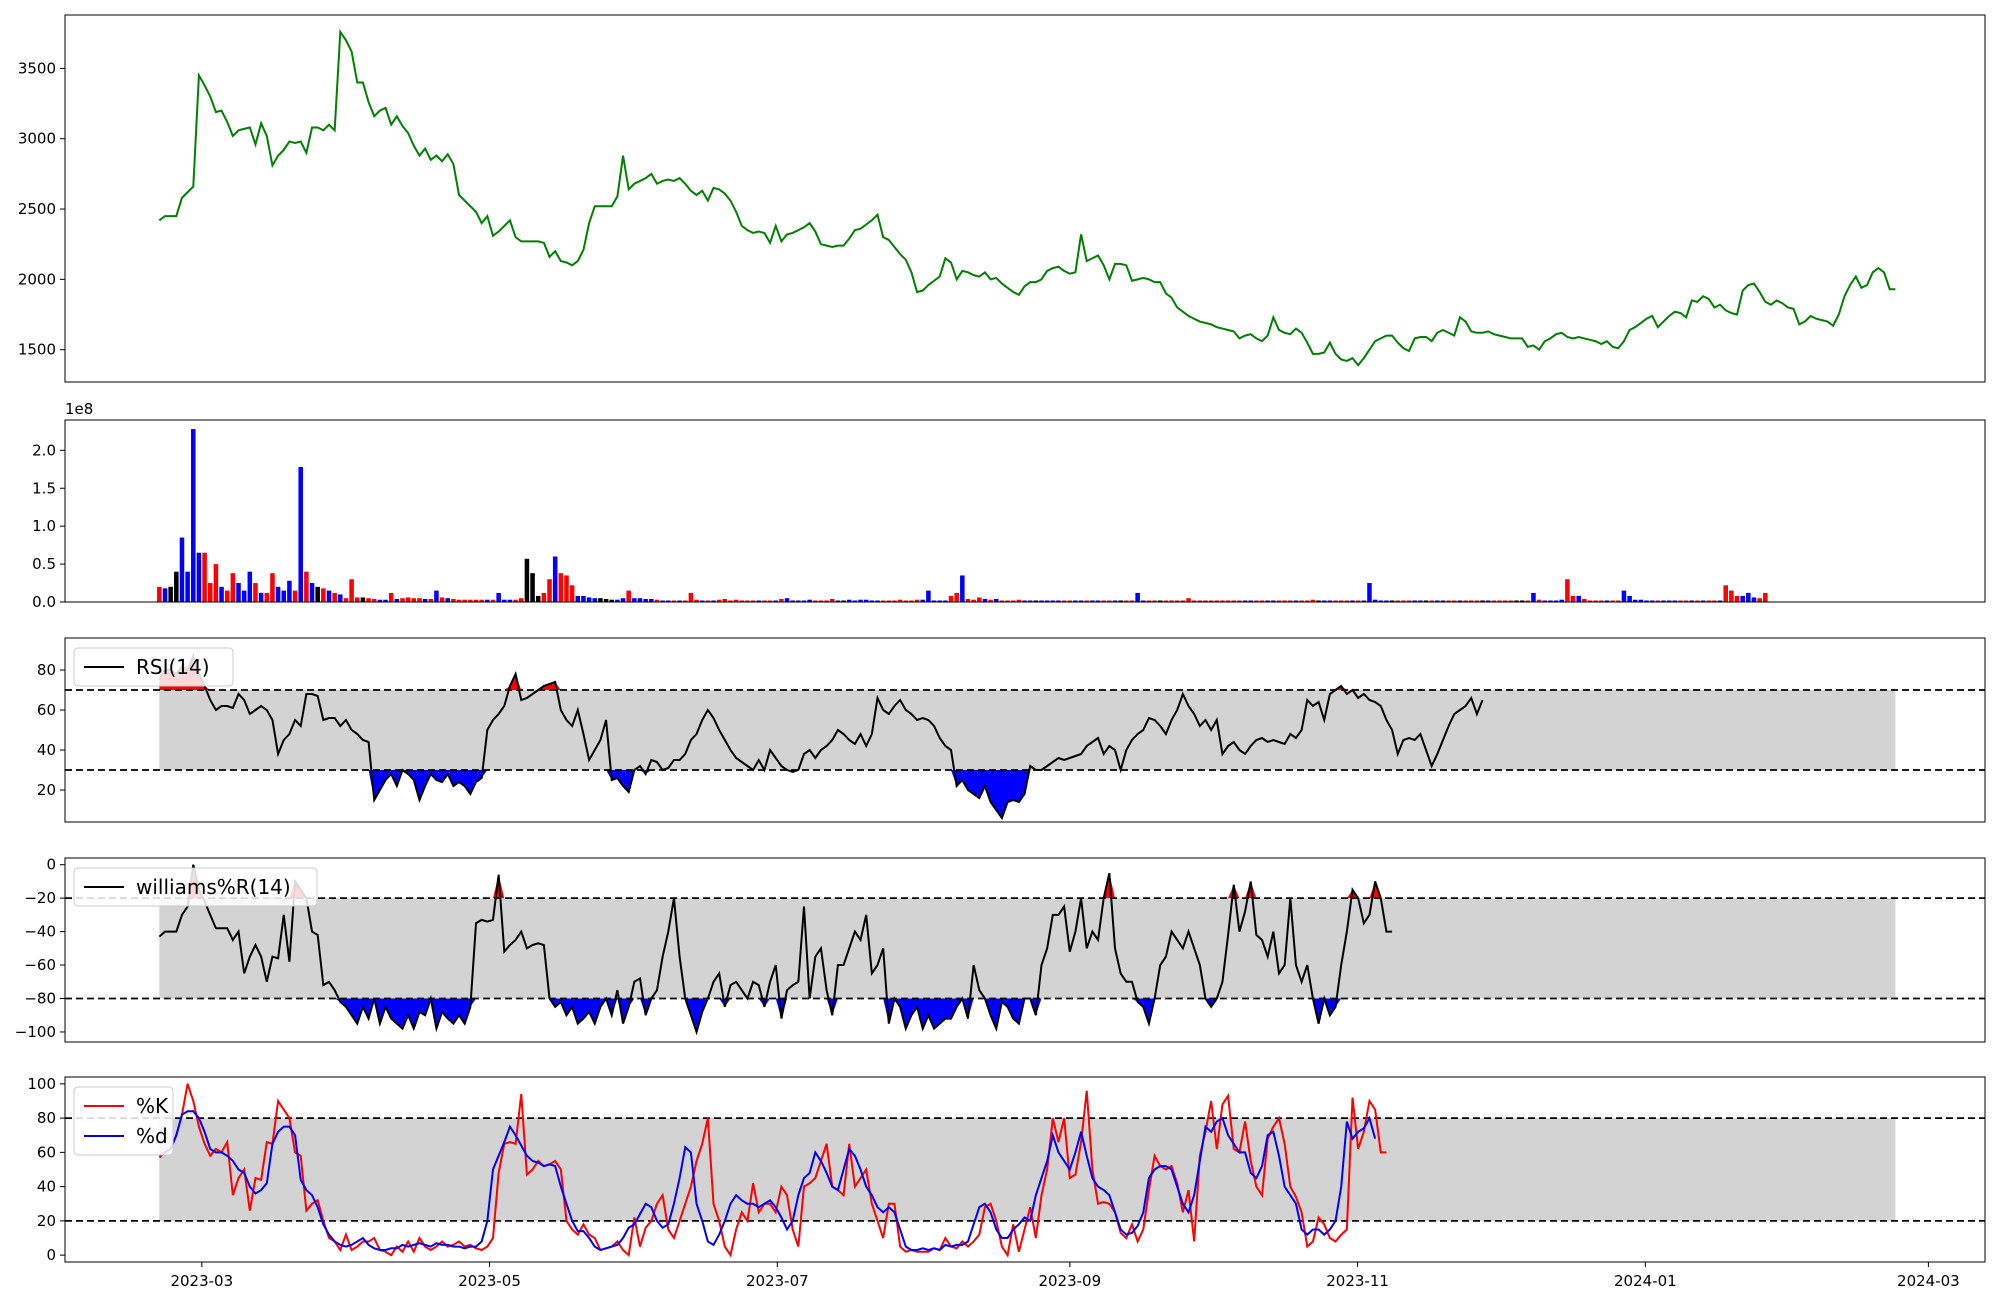 This screenshot has width=2000, height=1300. What do you see at coordinates (821, 737) in the screenshot?
I see `rsi-line` at bounding box center [821, 737].